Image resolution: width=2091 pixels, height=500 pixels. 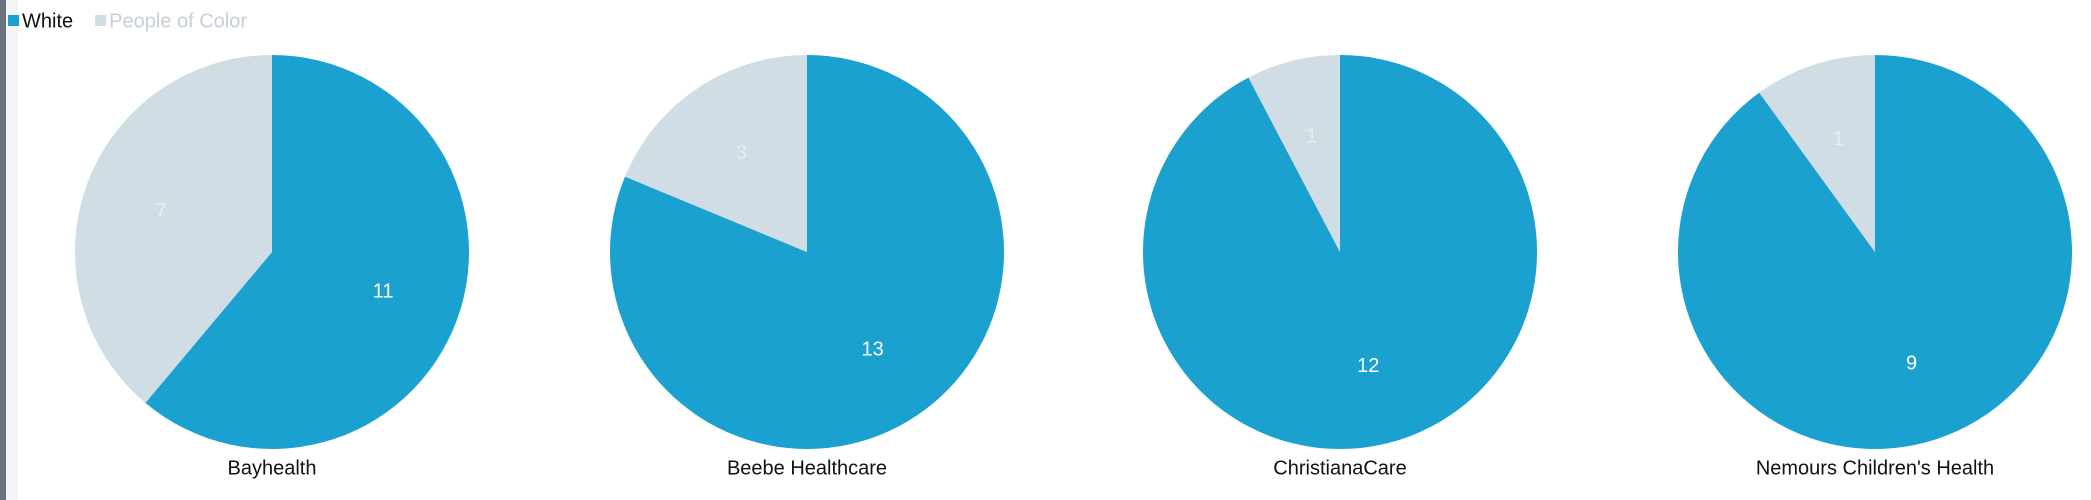 What do you see at coordinates (807, 468) in the screenshot?
I see `pie-title: Beebe Healthcare` at bounding box center [807, 468].